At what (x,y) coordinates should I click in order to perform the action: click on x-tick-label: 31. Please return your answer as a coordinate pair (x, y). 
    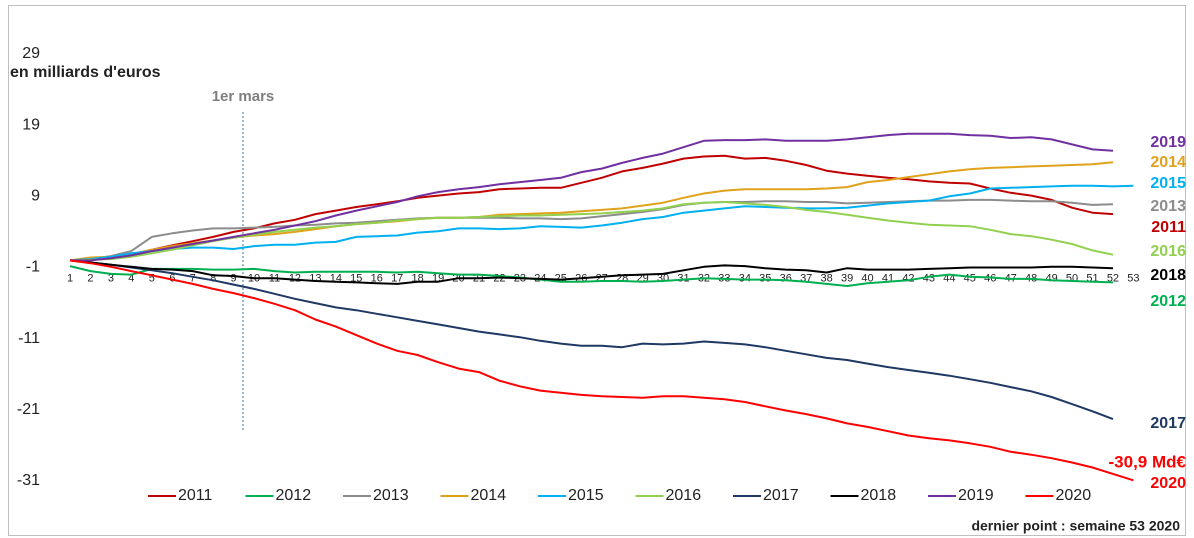
    Looking at the image, I should click on (683, 278).